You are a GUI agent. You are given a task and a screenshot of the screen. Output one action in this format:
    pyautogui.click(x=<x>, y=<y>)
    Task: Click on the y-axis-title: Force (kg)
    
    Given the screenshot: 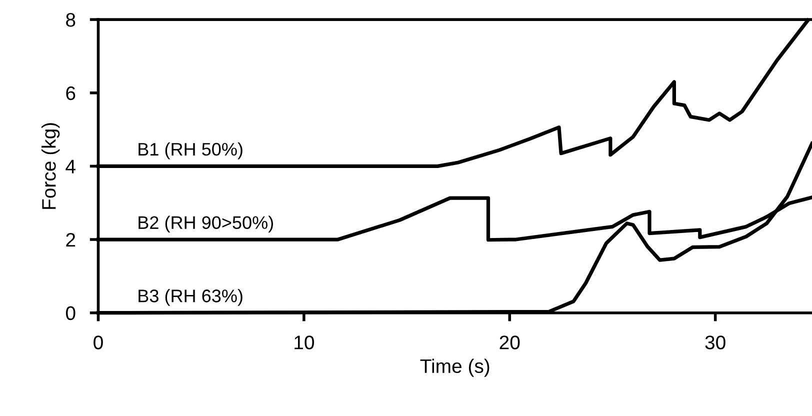 What is the action you would take?
    pyautogui.click(x=51, y=166)
    